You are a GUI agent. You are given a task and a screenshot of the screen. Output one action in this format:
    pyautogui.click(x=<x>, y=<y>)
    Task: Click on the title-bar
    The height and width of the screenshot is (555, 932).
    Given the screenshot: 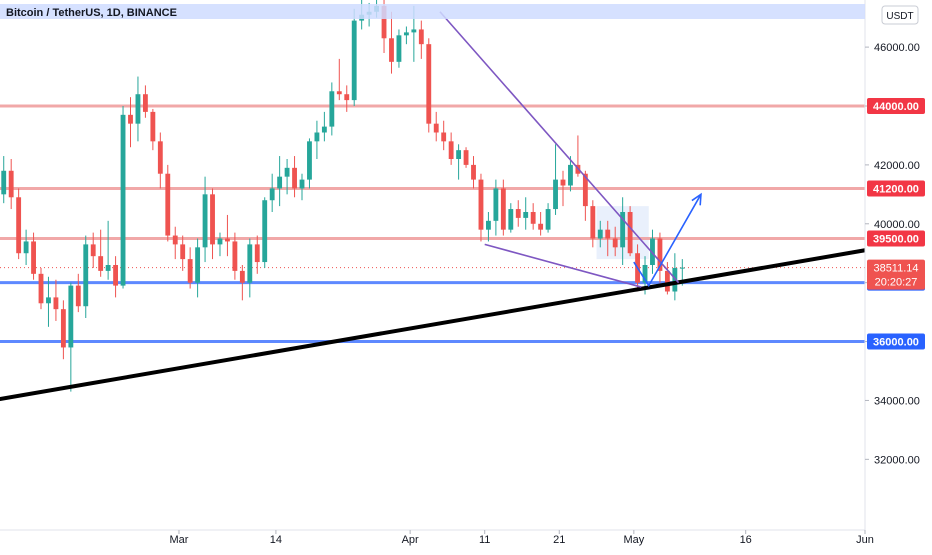 What is the action you would take?
    pyautogui.click(x=432, y=11)
    